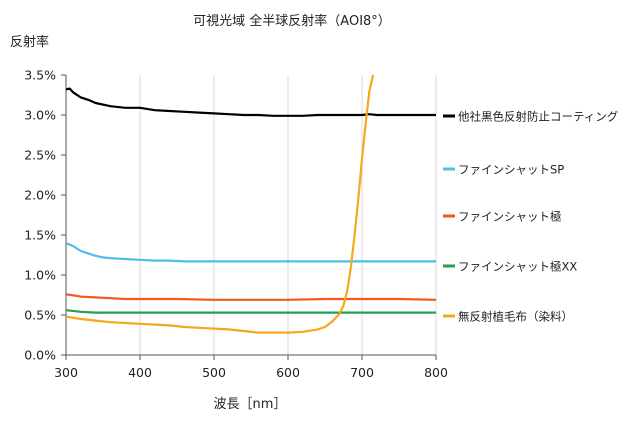 Image resolution: width=640 pixels, height=422 pixels. What do you see at coordinates (40, 235) in the screenshot?
I see `y-tick-label: 1.5%` at bounding box center [40, 235].